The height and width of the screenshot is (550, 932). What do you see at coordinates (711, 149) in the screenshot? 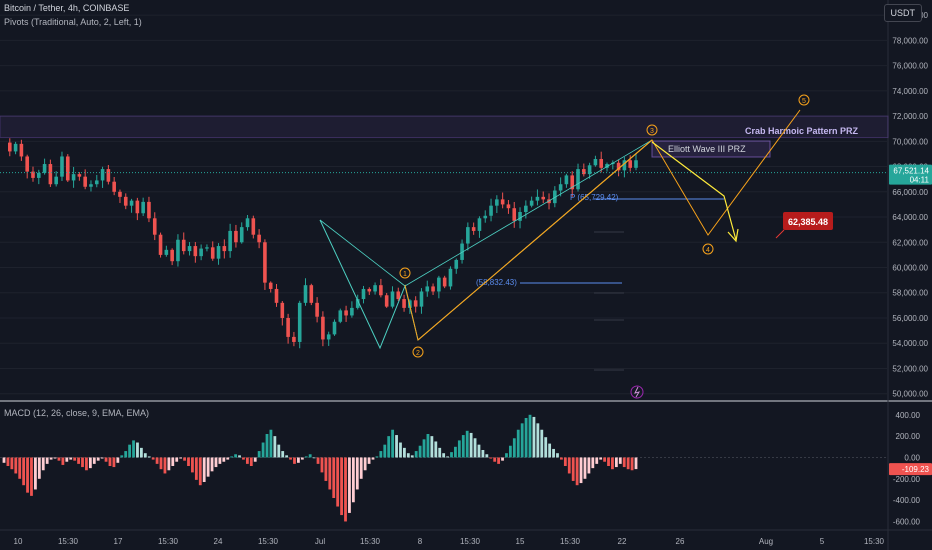
I see `elliott-prz-box` at bounding box center [711, 149].